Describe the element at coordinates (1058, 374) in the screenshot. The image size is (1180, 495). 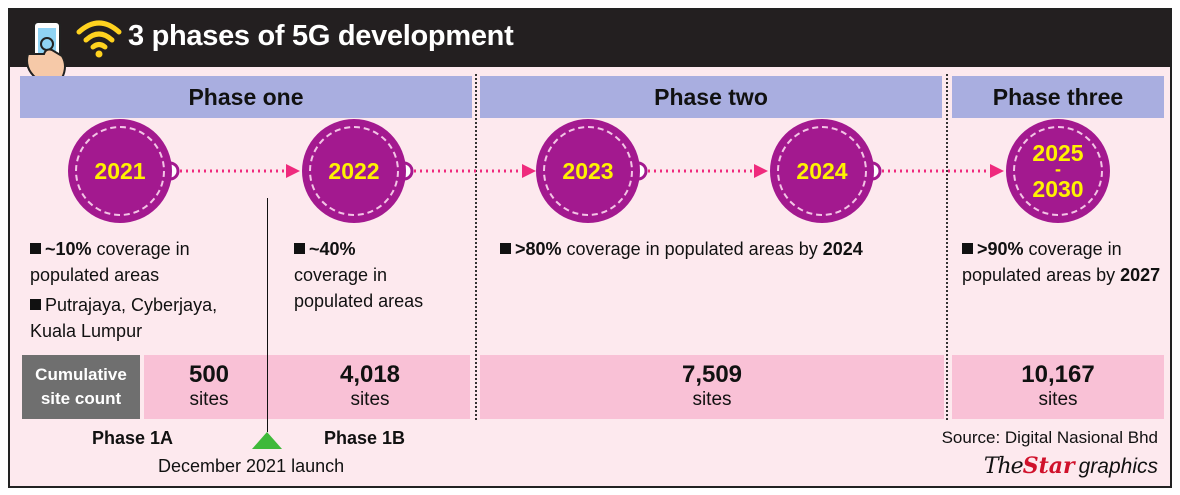
I see `site-count-value: 10,167` at that location.